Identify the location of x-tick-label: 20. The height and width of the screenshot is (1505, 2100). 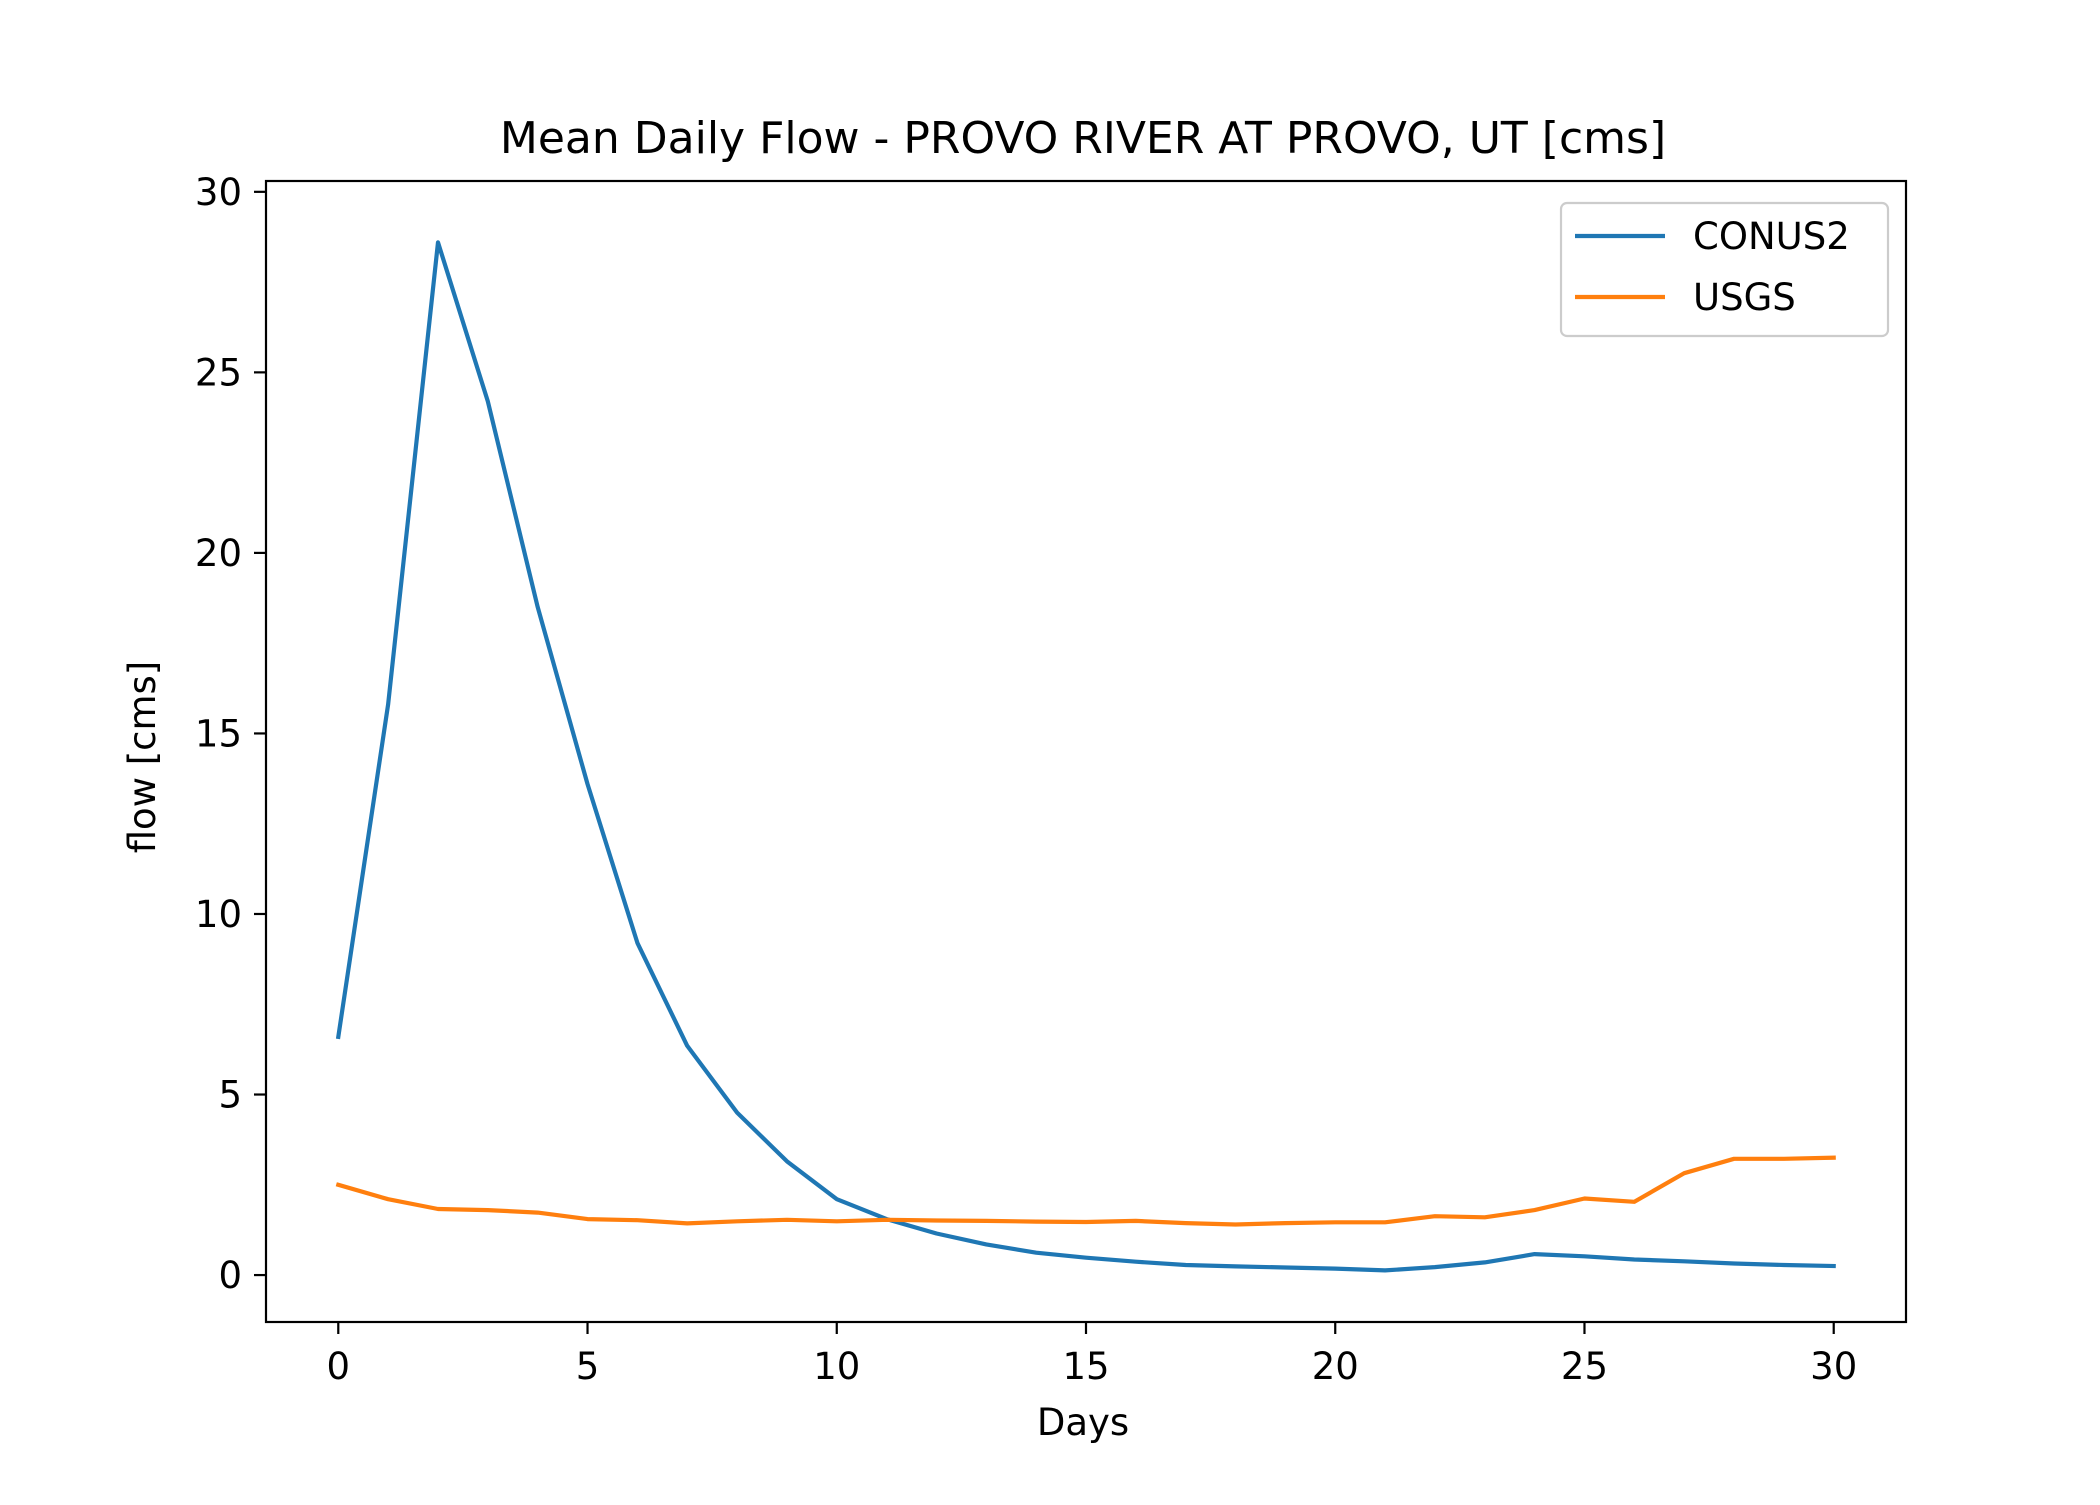
(1335, 1366).